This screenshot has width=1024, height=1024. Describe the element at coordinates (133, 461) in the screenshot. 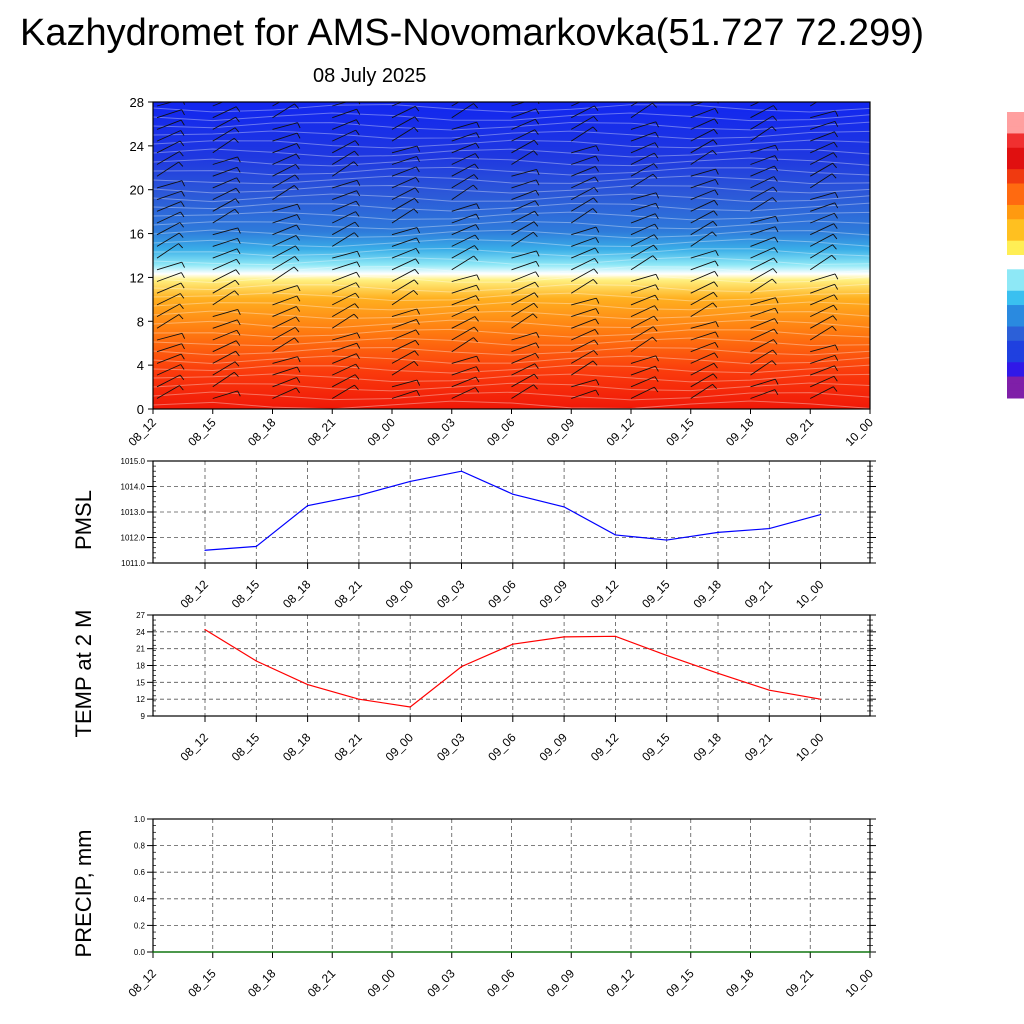

I see `y-tick-label: 1015.0` at that location.